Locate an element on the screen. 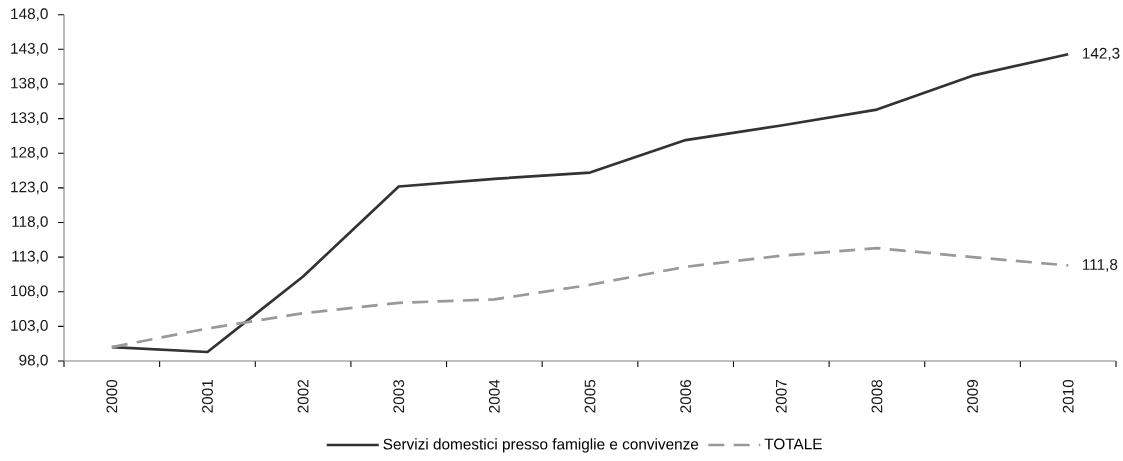 Image resolution: width=1123 pixels, height=461 pixels. y-tick-label: 143,0 is located at coordinates (29, 49).